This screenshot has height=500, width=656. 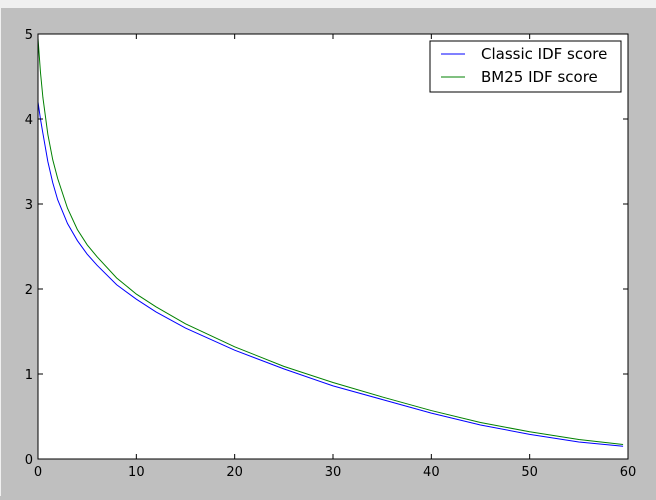 I want to click on legend-label-bm25-idf: BM25 IDF score, so click(x=539, y=77).